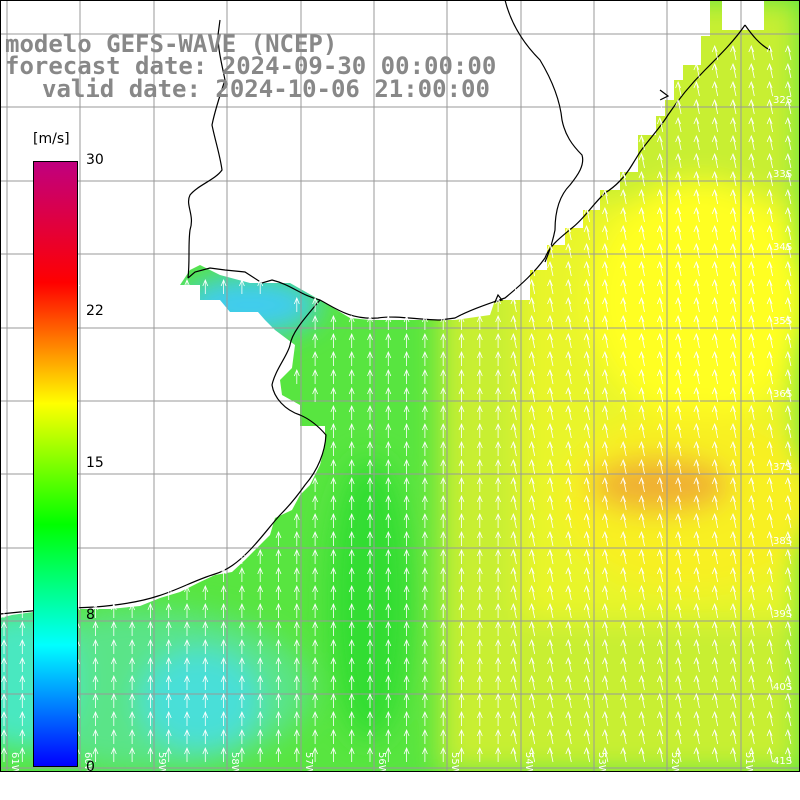 The height and width of the screenshot is (800, 800). Describe the element at coordinates (601, 763) in the screenshot. I see `longitude-label: 53W` at that location.